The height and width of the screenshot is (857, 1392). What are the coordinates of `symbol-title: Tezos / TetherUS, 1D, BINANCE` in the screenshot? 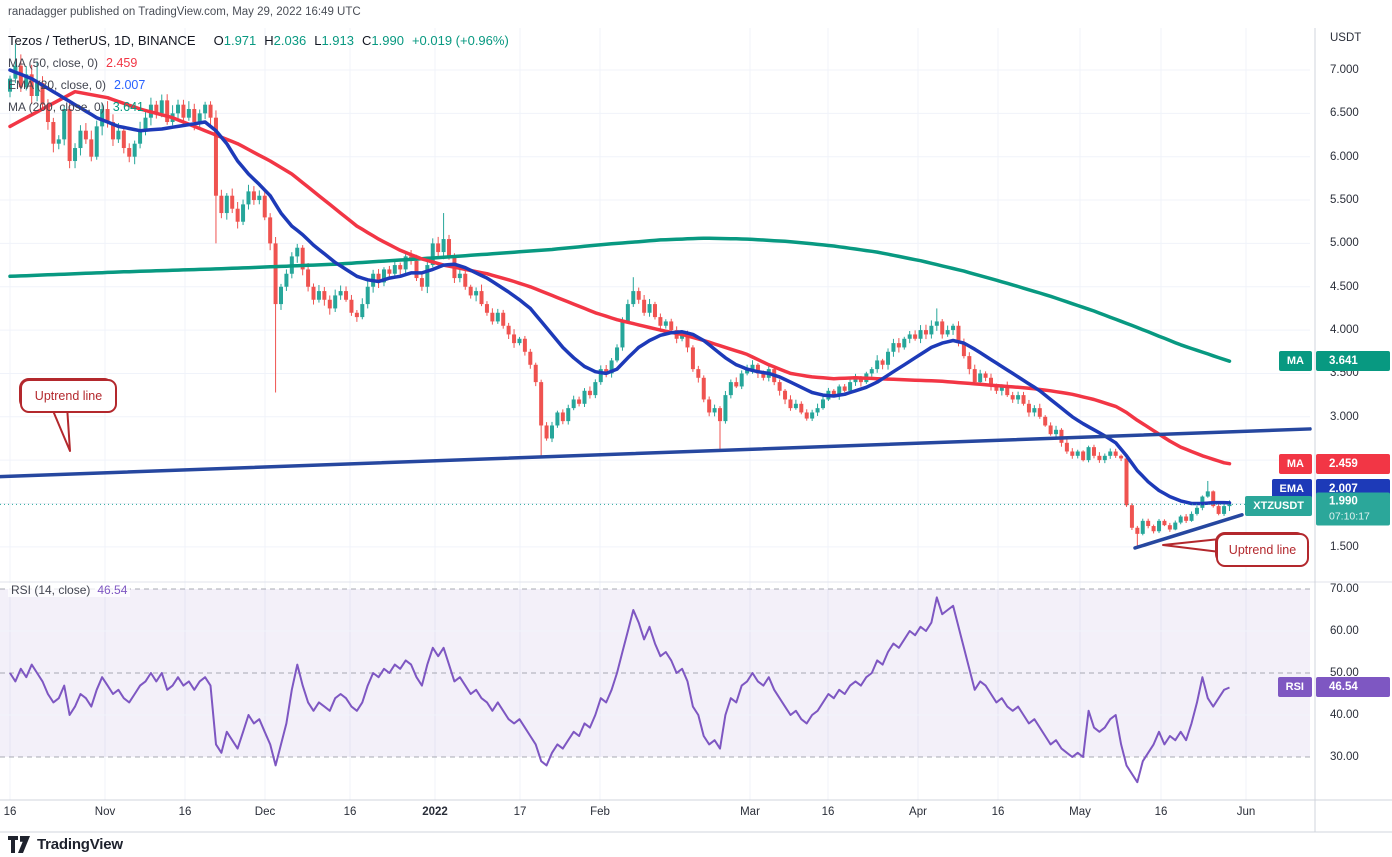 It's located at (102, 40).